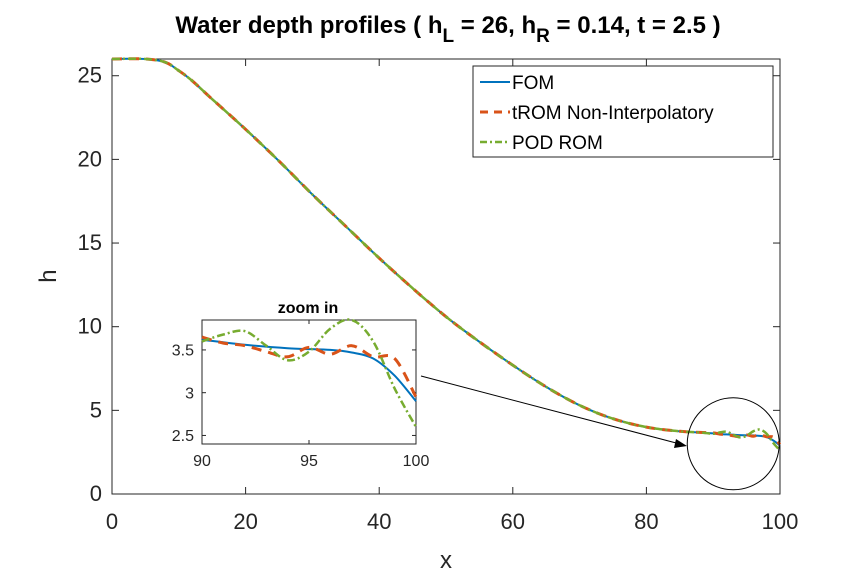  Describe the element at coordinates (495, 25) in the screenshot. I see `title-mid1: = 26, h` at that location.